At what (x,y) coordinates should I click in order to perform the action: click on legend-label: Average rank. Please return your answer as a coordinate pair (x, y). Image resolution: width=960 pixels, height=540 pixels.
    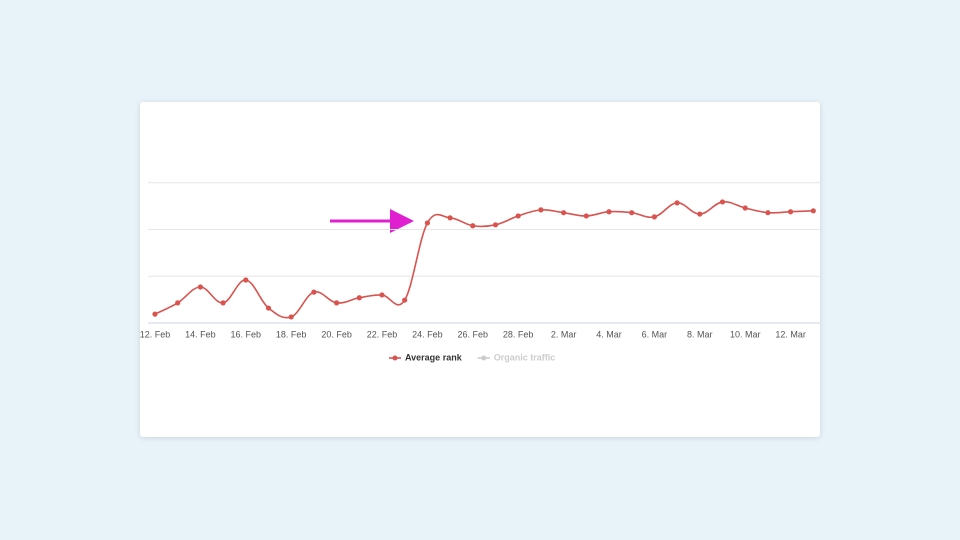
    Looking at the image, I should click on (434, 357).